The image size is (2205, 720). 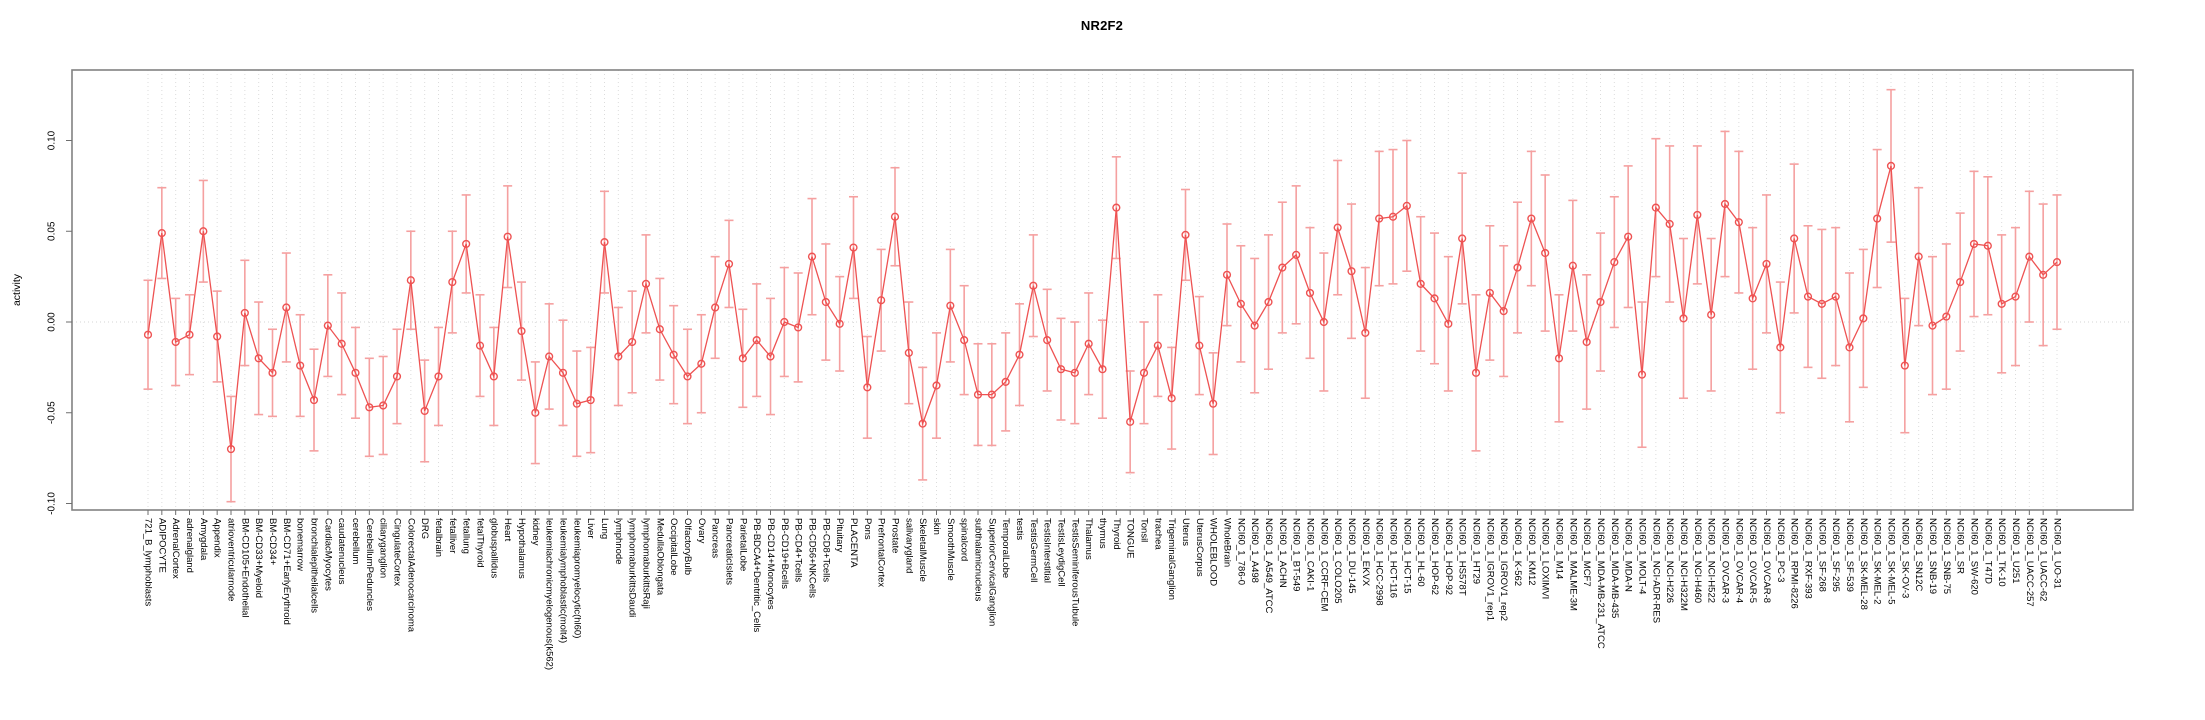 I want to click on x-tick-label: NCI60_1_SF-539, so click(x=1849, y=555).